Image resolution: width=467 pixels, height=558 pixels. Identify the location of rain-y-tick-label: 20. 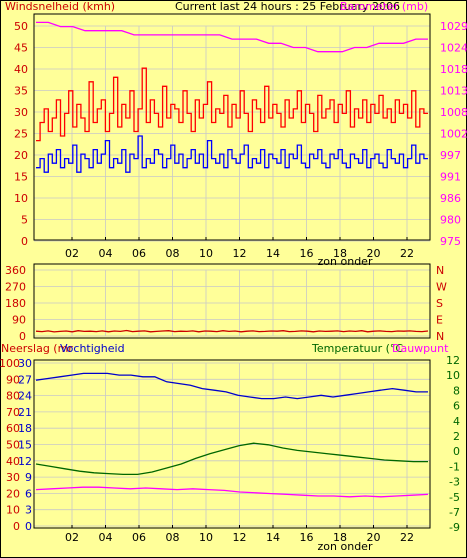
(13, 493).